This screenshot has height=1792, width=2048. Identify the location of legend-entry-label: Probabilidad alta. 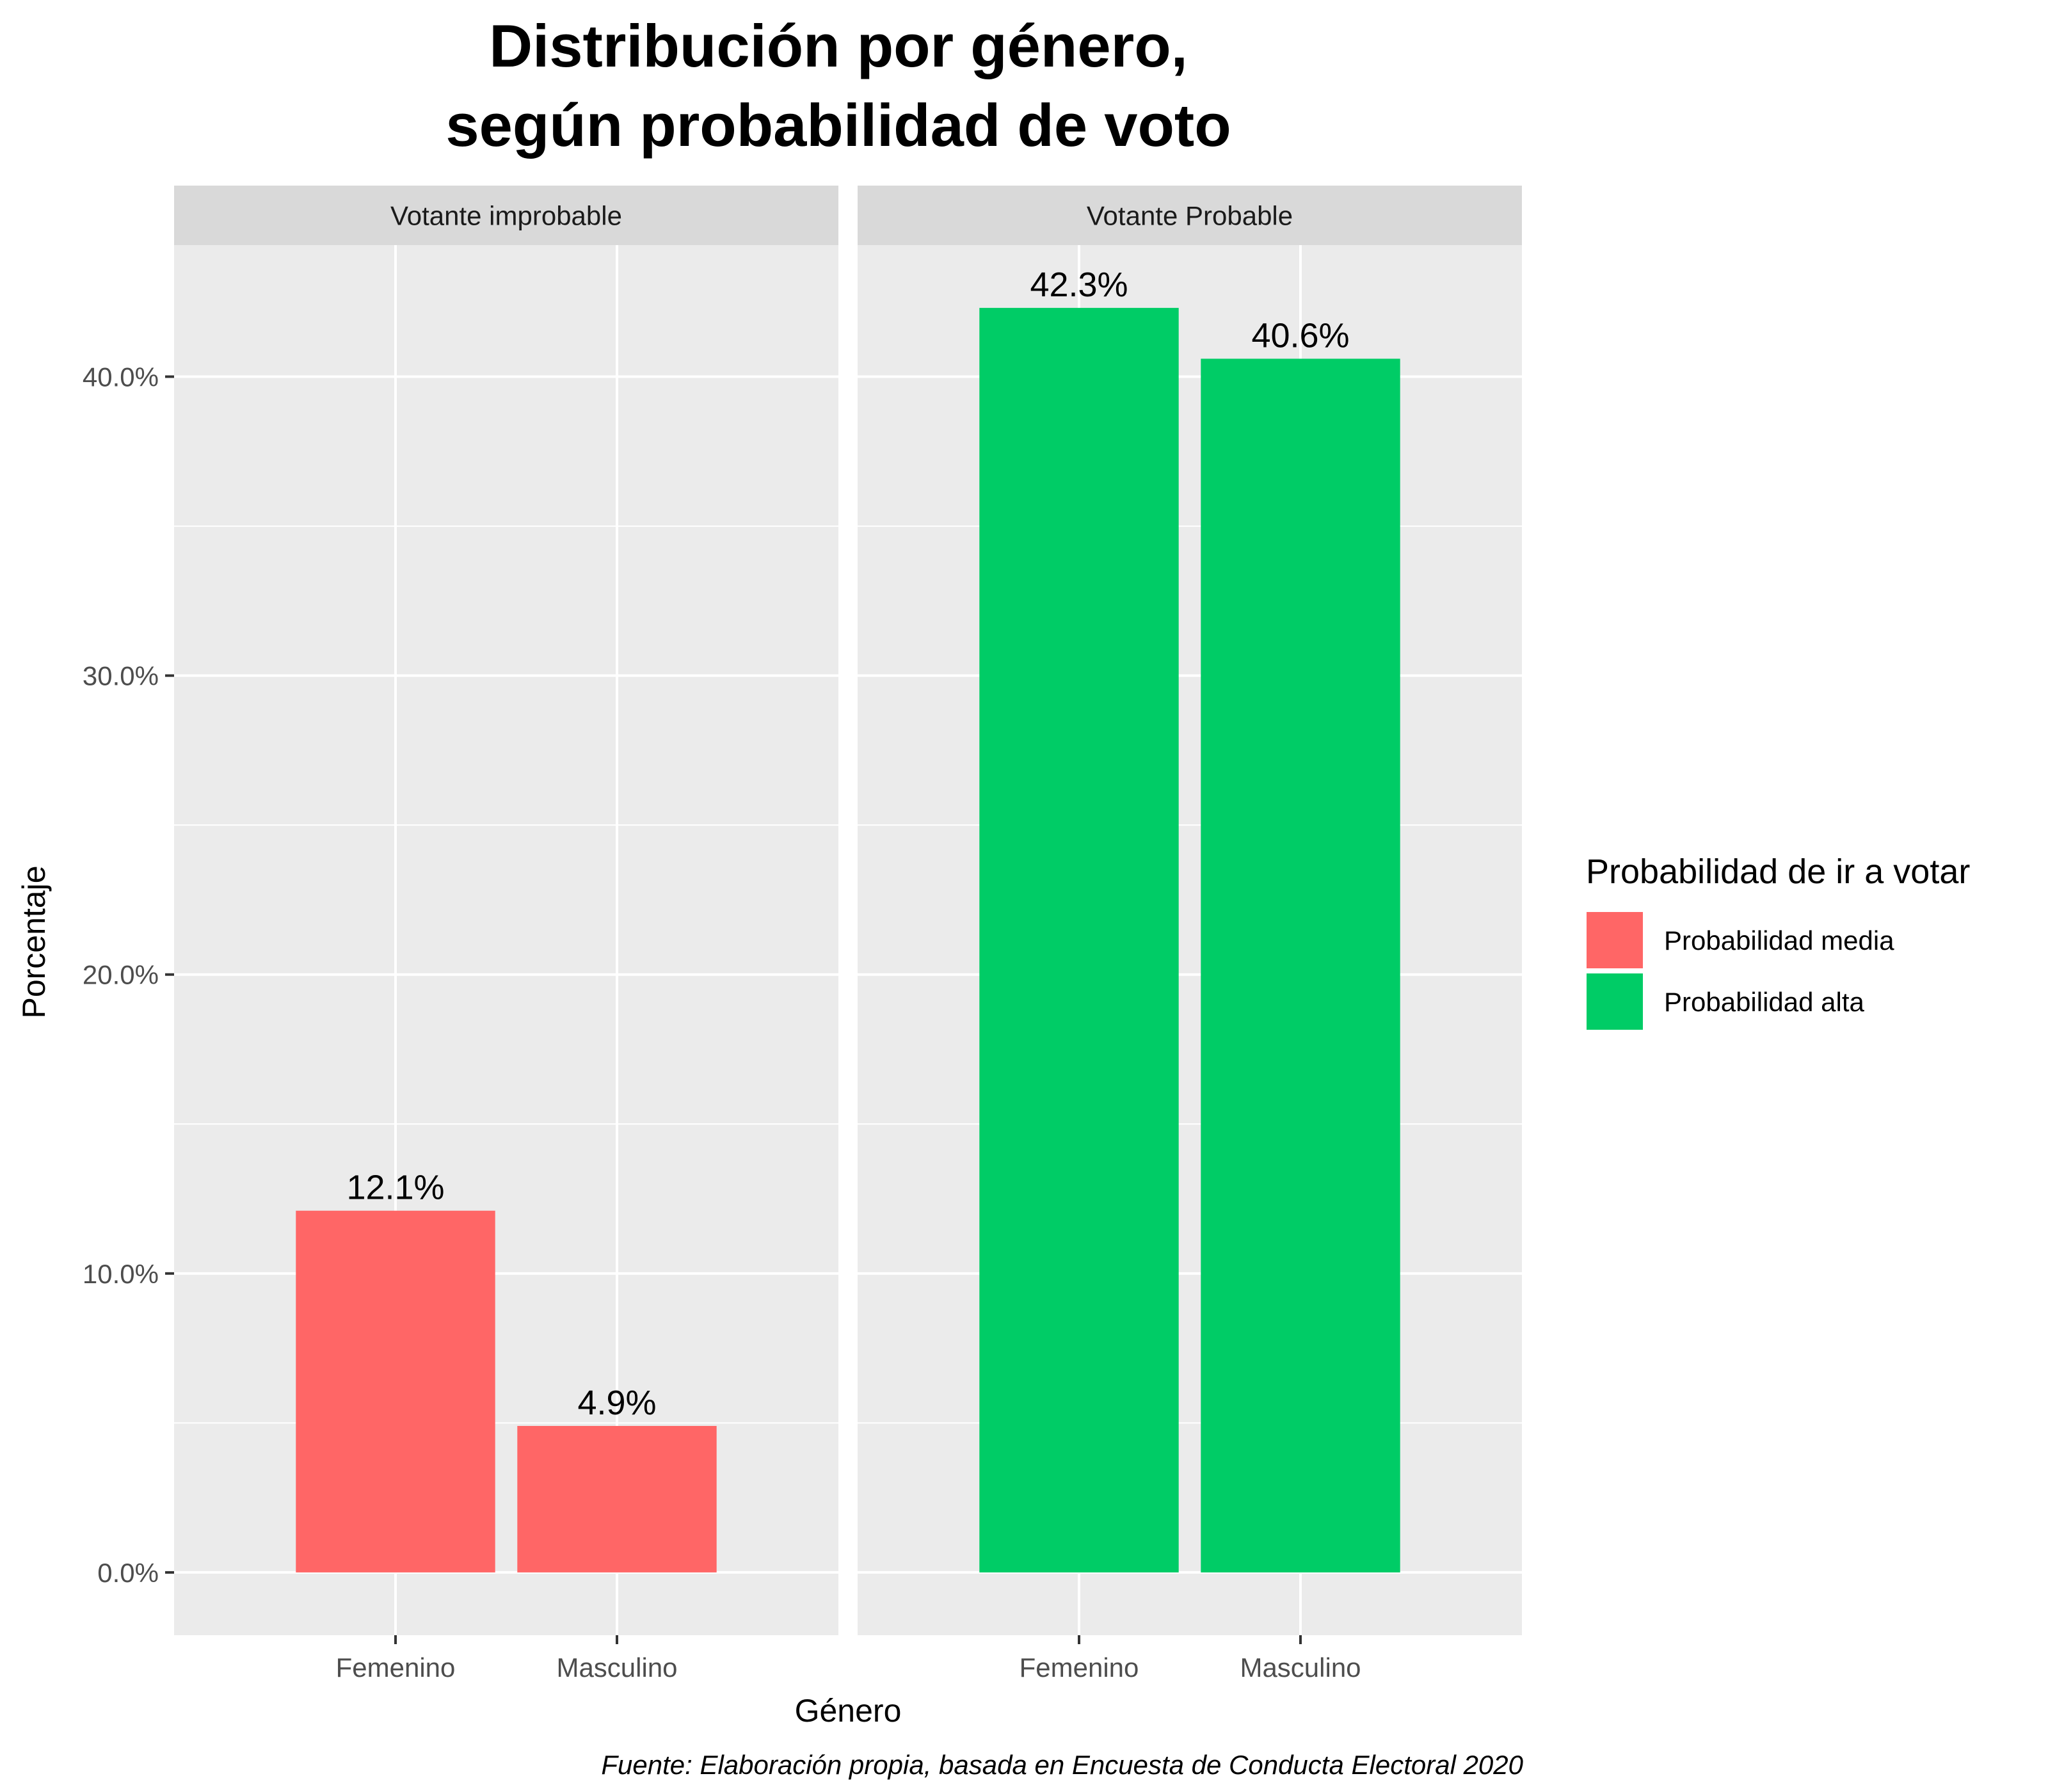
(1764, 1002).